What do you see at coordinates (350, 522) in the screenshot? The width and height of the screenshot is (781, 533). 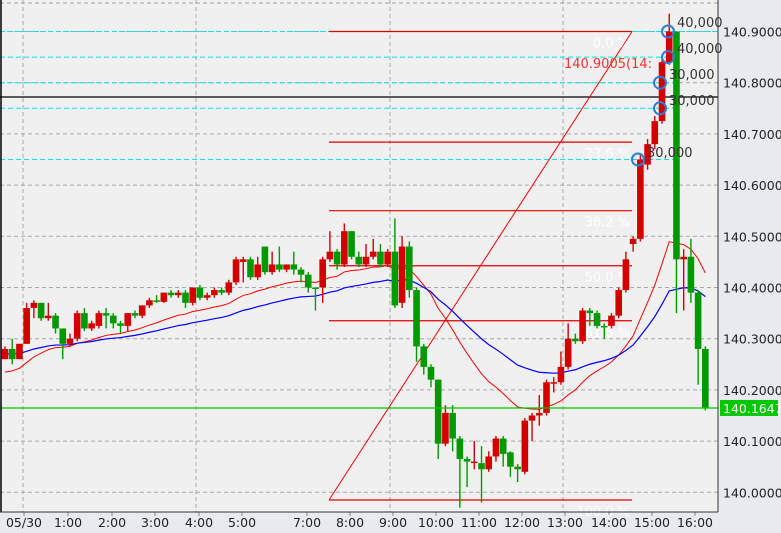 I see `time-tick-label: 8:00` at bounding box center [350, 522].